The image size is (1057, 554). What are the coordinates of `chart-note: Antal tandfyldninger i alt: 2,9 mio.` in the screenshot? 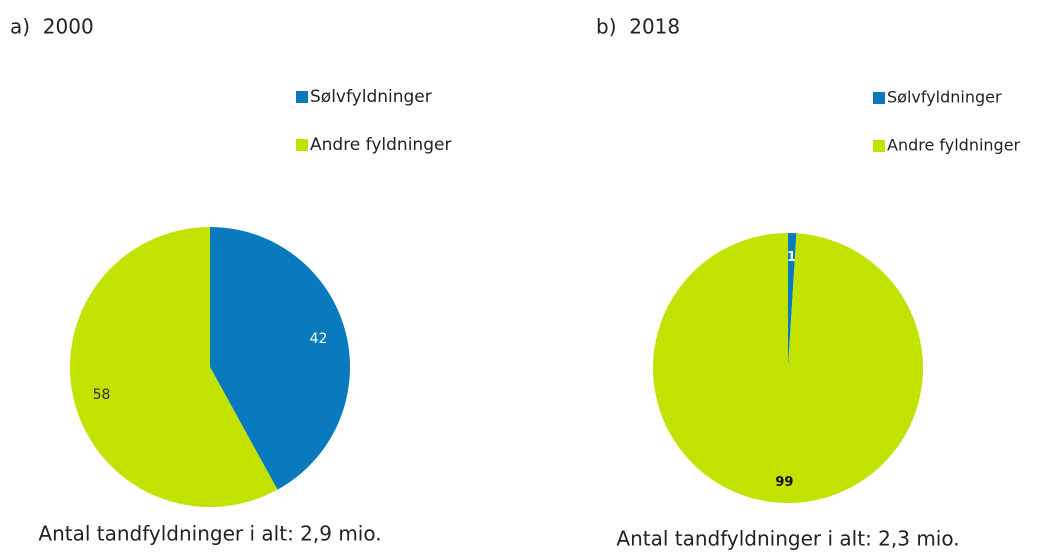 It's located at (209, 534).